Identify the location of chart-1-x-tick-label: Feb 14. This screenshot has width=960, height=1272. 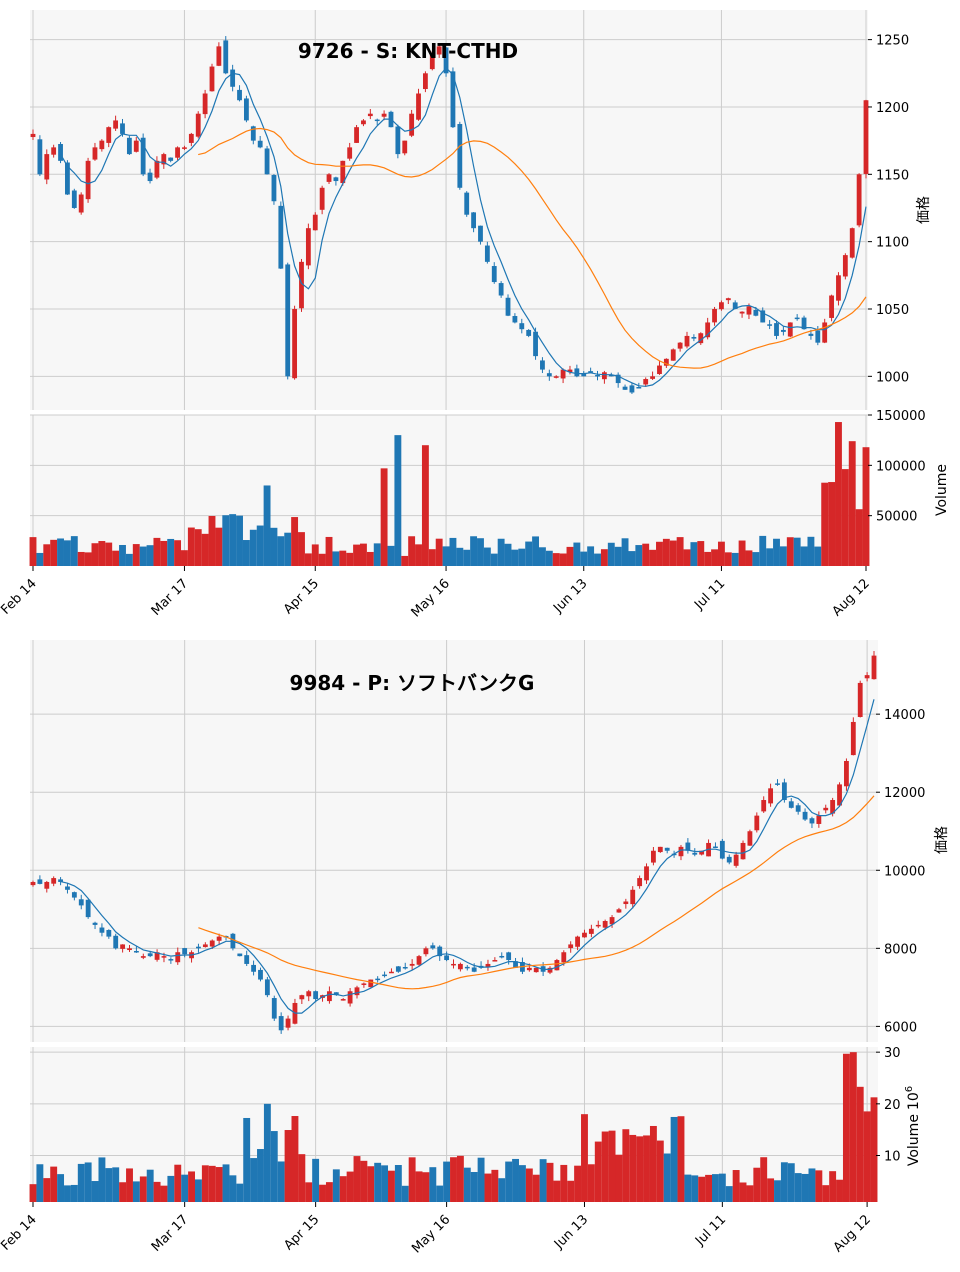
(20, 597).